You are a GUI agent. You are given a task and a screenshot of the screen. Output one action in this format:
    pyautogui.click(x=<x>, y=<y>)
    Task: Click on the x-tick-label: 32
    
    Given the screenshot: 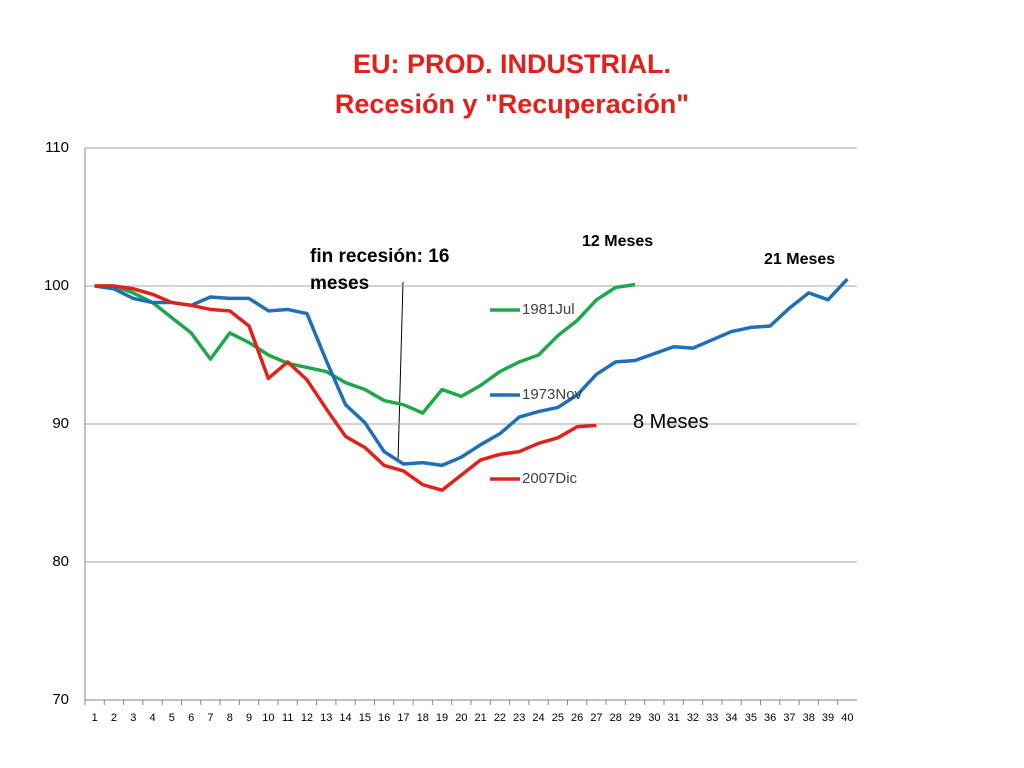 What is the action you would take?
    pyautogui.click(x=693, y=718)
    